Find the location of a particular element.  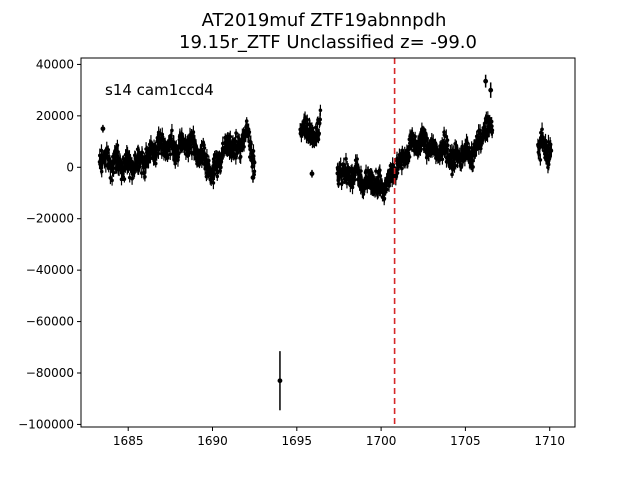

y-tick-label: −40000 is located at coordinates (50, 270).